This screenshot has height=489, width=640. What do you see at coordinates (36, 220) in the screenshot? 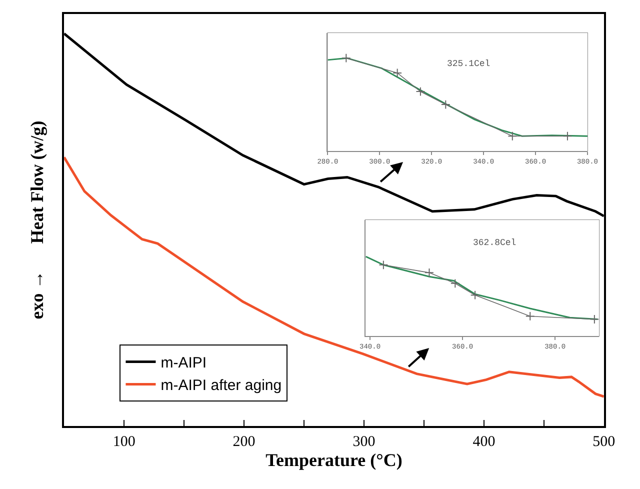
I see `y-axis-title: exo → Heat Flow (w/g)` at bounding box center [36, 220].